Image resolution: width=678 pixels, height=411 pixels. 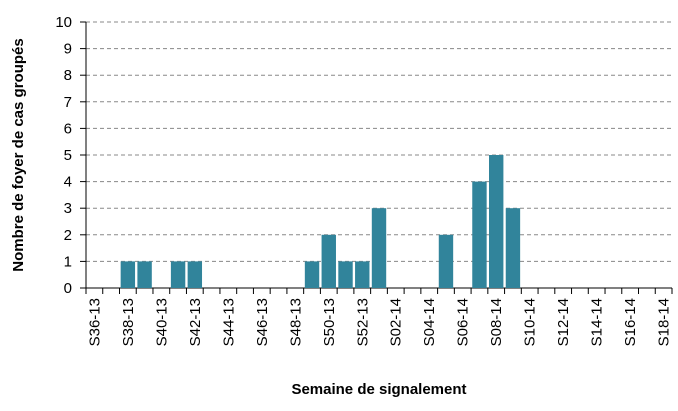 What do you see at coordinates (68, 182) in the screenshot?
I see `y-tick-label: 4` at bounding box center [68, 182].